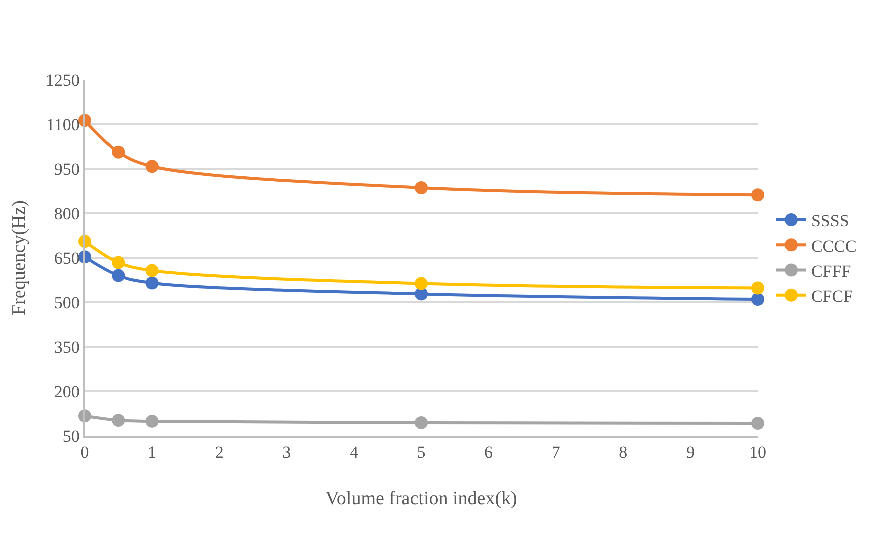  I want to click on y-axis-title: Frequency(Hz), so click(19, 258).